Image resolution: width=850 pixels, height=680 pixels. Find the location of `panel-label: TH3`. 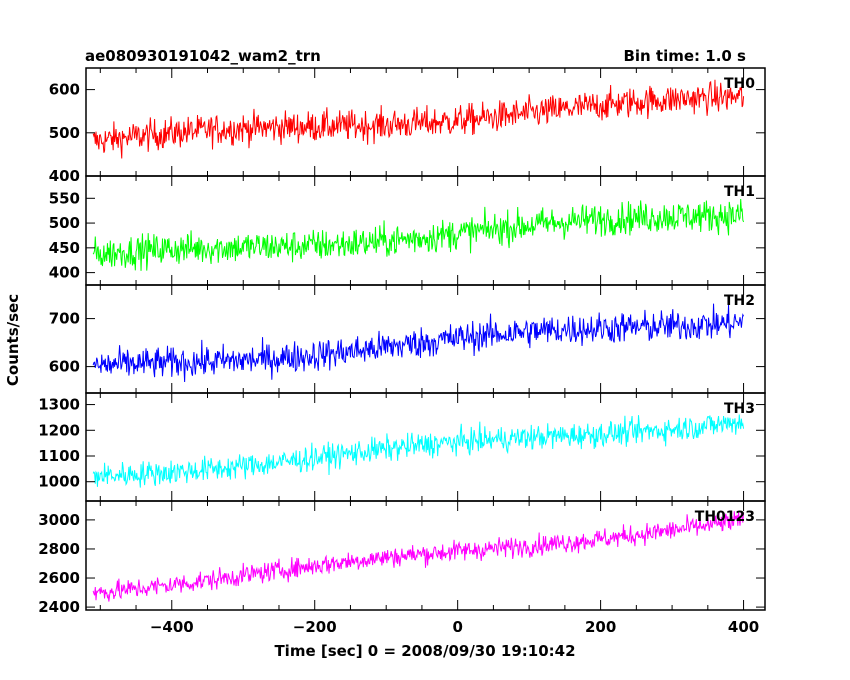

panel-label: TH3 is located at coordinates (739, 409).